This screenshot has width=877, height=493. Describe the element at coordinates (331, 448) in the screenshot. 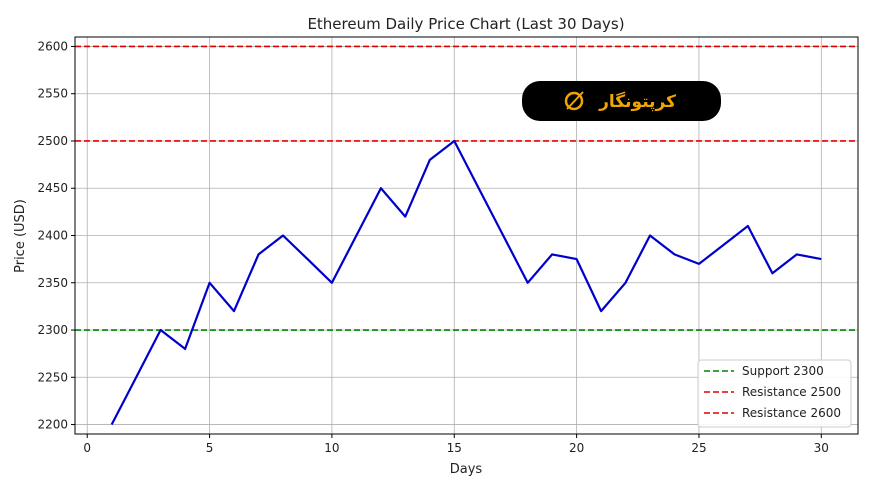

I see `x-tick-label: 10` at that location.